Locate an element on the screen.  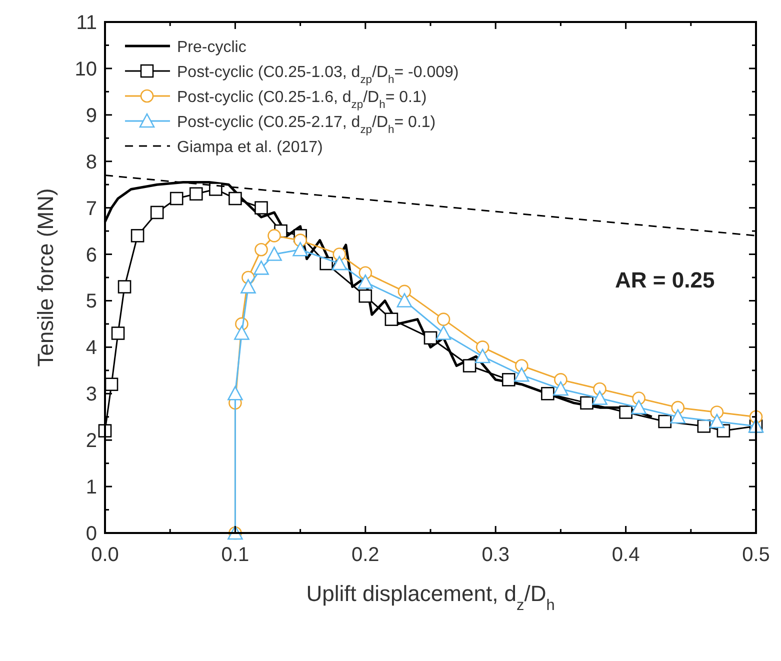
x-tick-label: 0.4 is located at coordinates (626, 555).